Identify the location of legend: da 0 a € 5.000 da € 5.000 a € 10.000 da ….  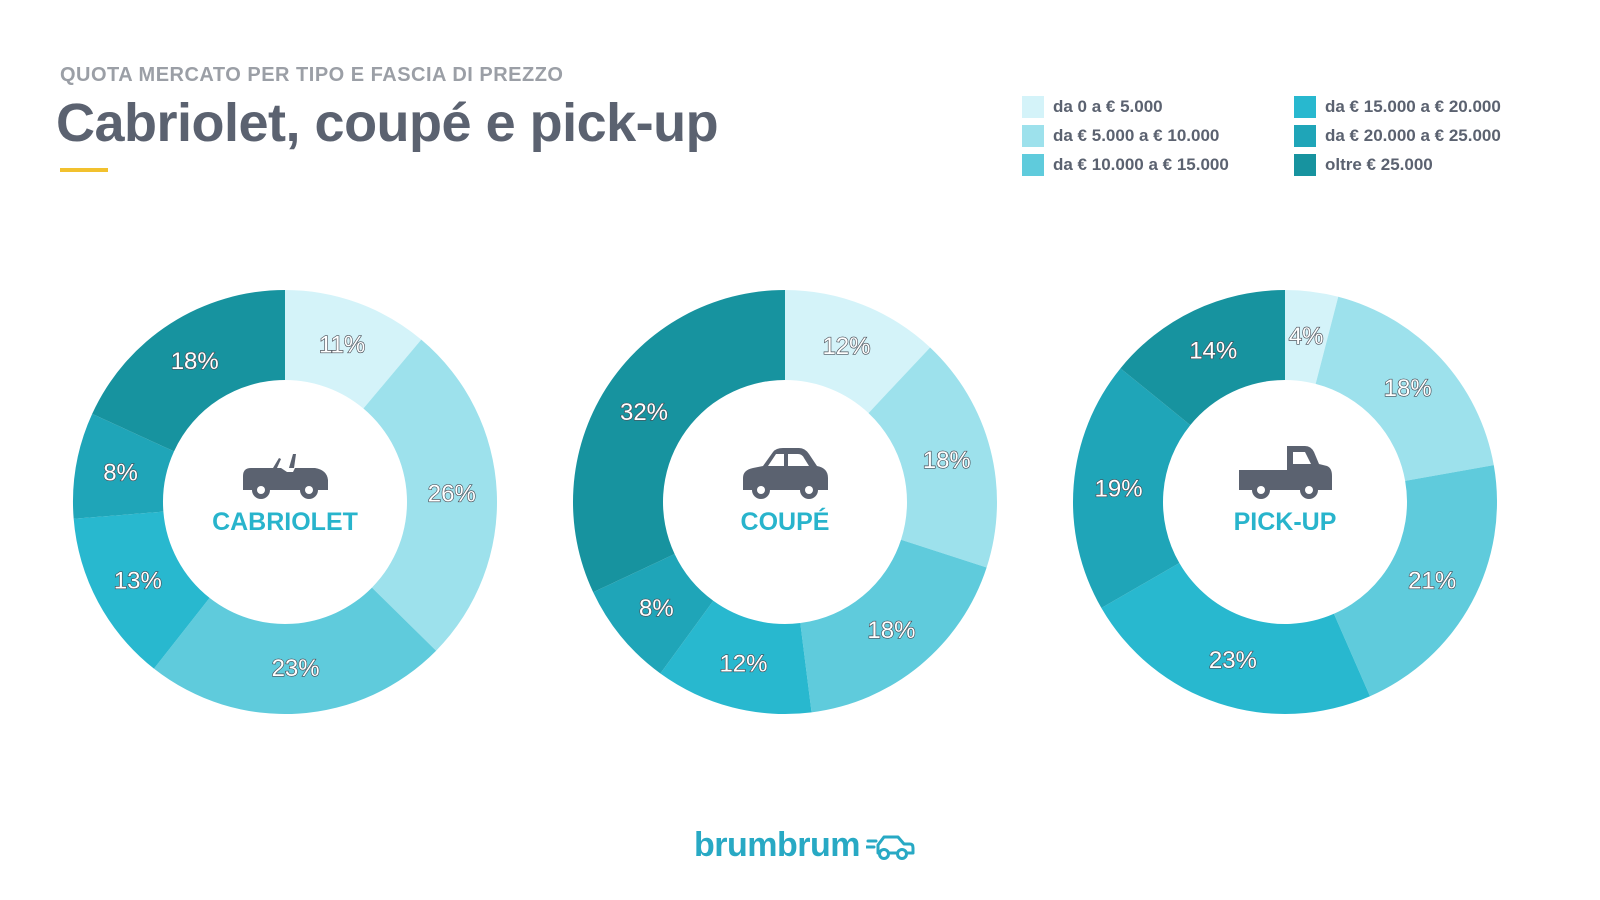
(1302, 135).